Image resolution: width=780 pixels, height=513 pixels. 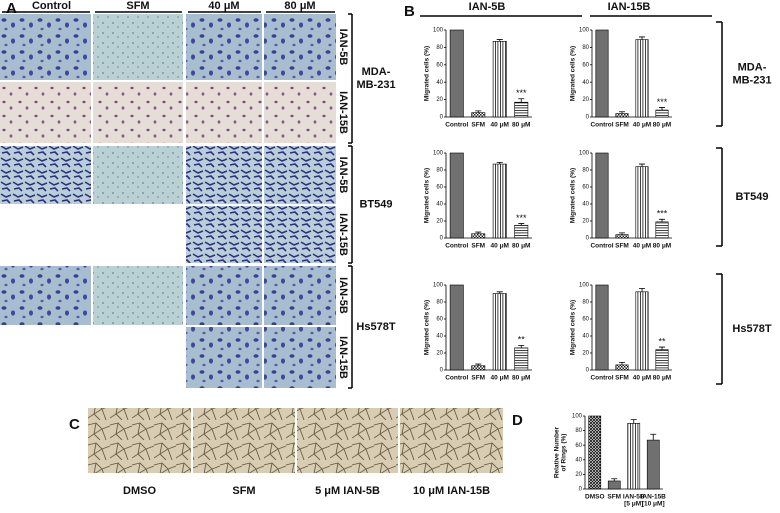 I want to click on panel-label: A, so click(x=11, y=8).